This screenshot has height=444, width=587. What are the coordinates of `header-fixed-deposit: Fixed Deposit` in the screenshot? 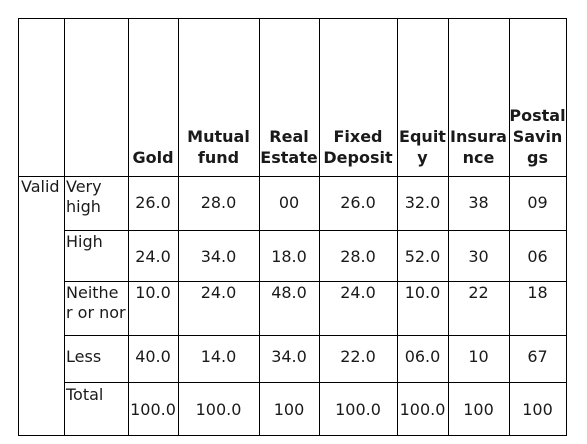 It's located at (358, 147).